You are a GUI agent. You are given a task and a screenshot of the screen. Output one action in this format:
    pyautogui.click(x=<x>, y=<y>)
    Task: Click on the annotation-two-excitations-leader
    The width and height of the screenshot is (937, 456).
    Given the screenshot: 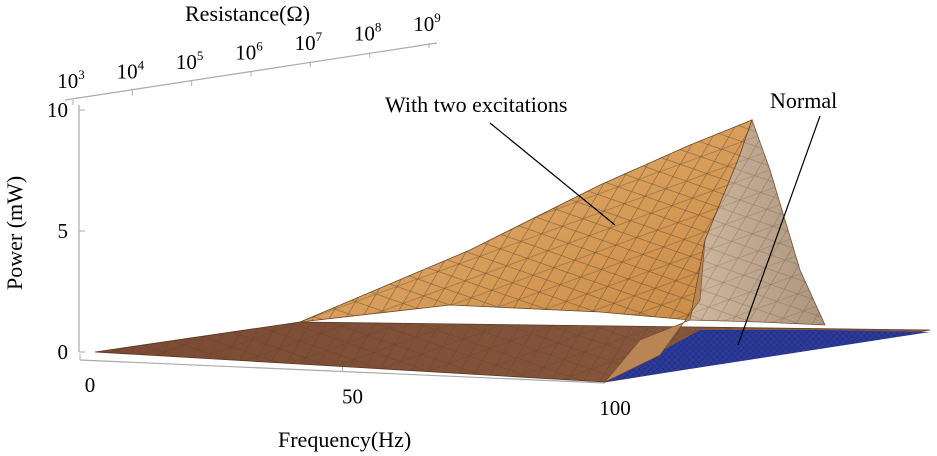 What is the action you would take?
    pyautogui.click(x=552, y=174)
    